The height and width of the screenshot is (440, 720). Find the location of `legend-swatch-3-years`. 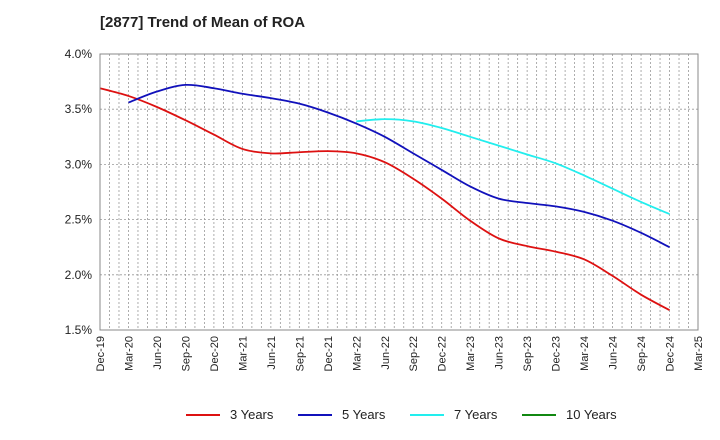

legend-swatch-3-years is located at coordinates (203, 415).